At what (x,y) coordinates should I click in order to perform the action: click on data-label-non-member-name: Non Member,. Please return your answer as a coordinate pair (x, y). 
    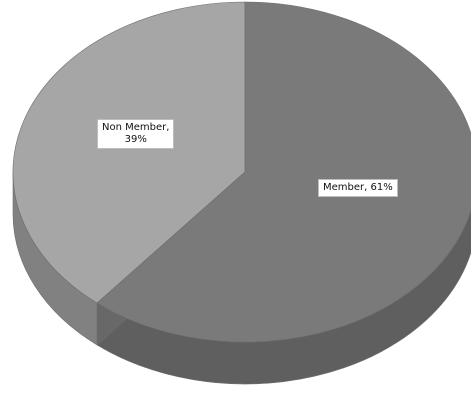
    Looking at the image, I should click on (136, 127).